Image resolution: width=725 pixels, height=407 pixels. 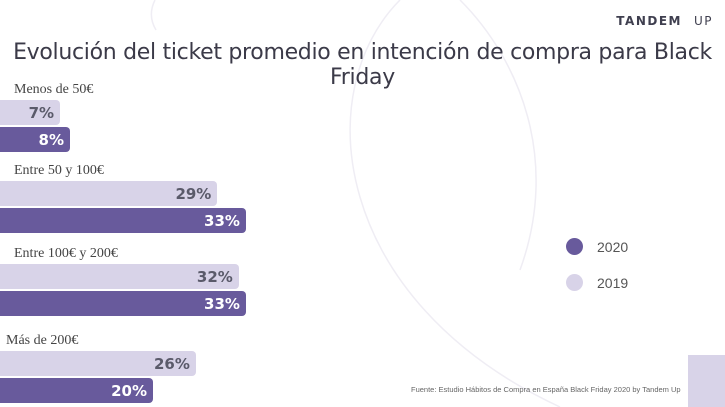 What do you see at coordinates (574, 246) in the screenshot?
I see `legend-swatch-2020` at bounding box center [574, 246].